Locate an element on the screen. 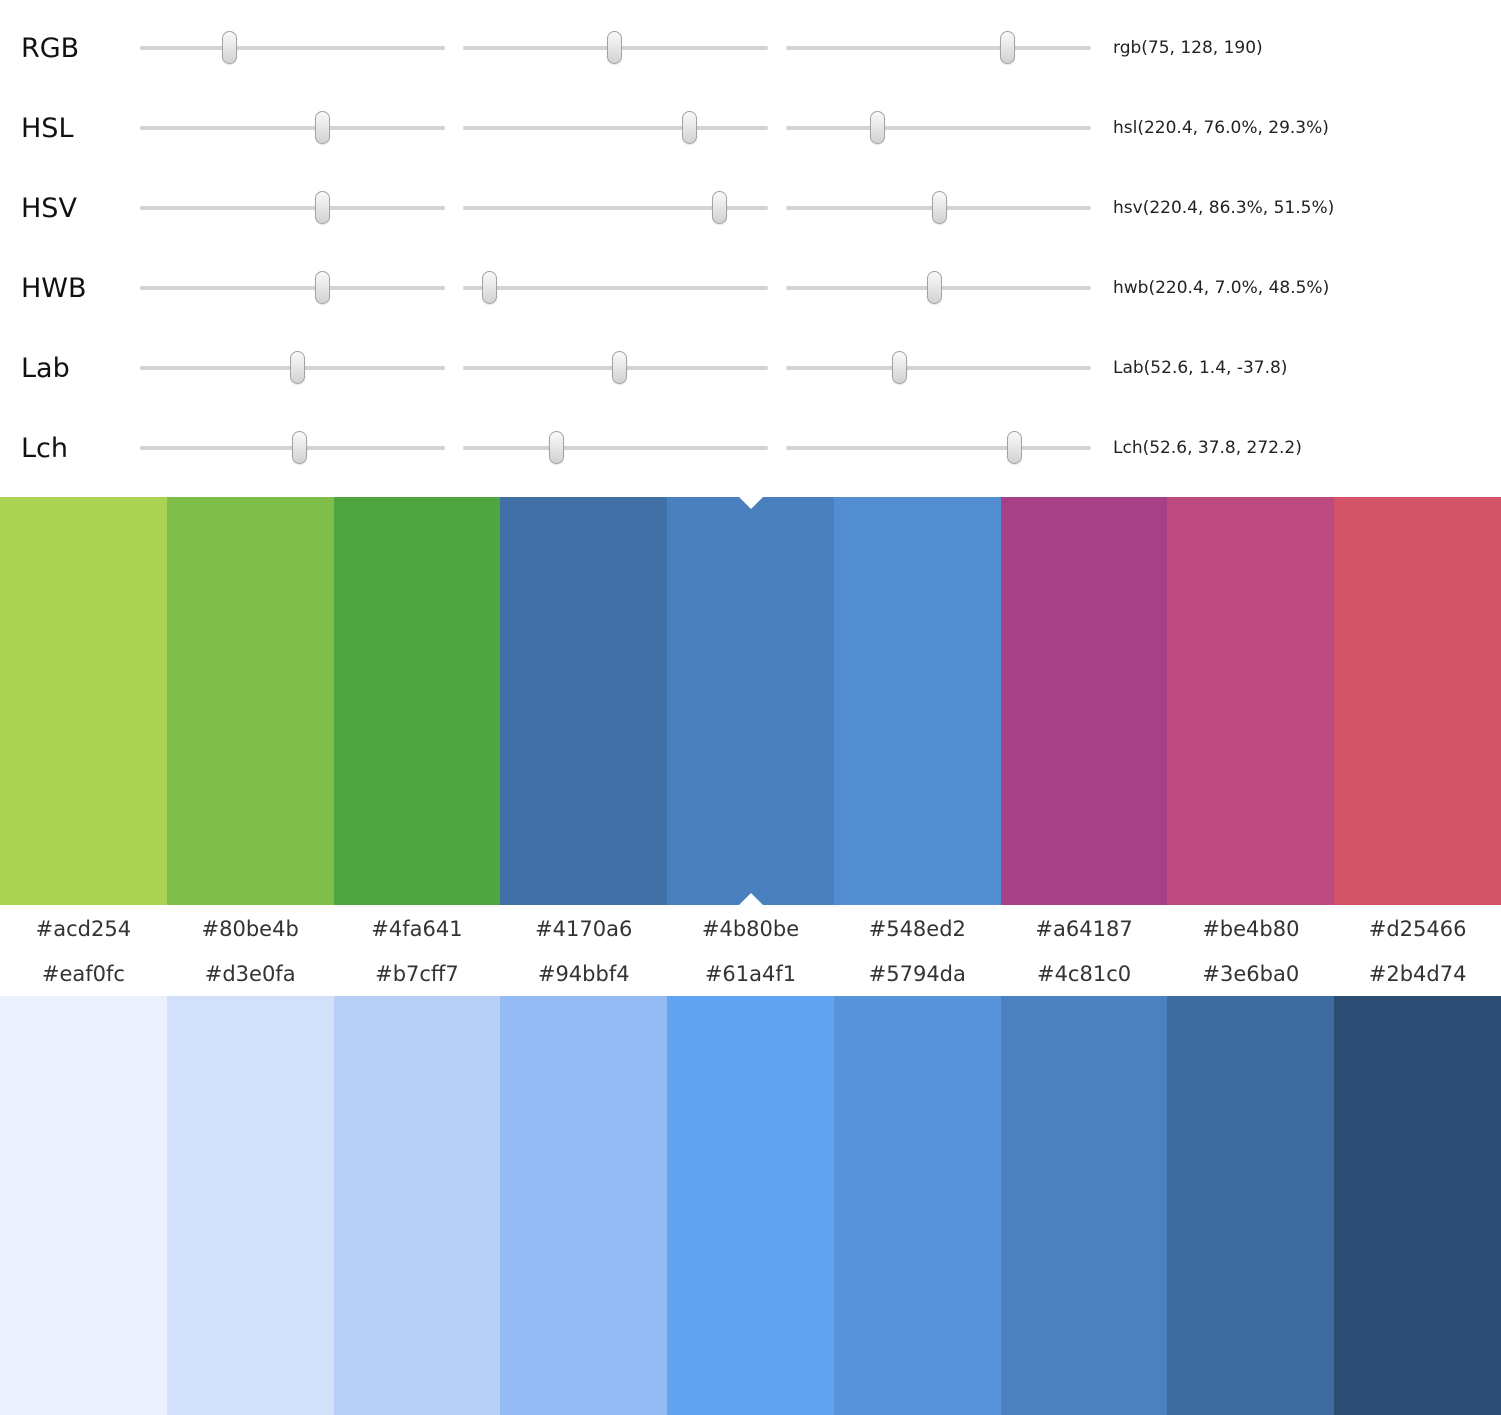 The image size is (1501, 1415). hex-label: #acd254 is located at coordinates (83, 928).